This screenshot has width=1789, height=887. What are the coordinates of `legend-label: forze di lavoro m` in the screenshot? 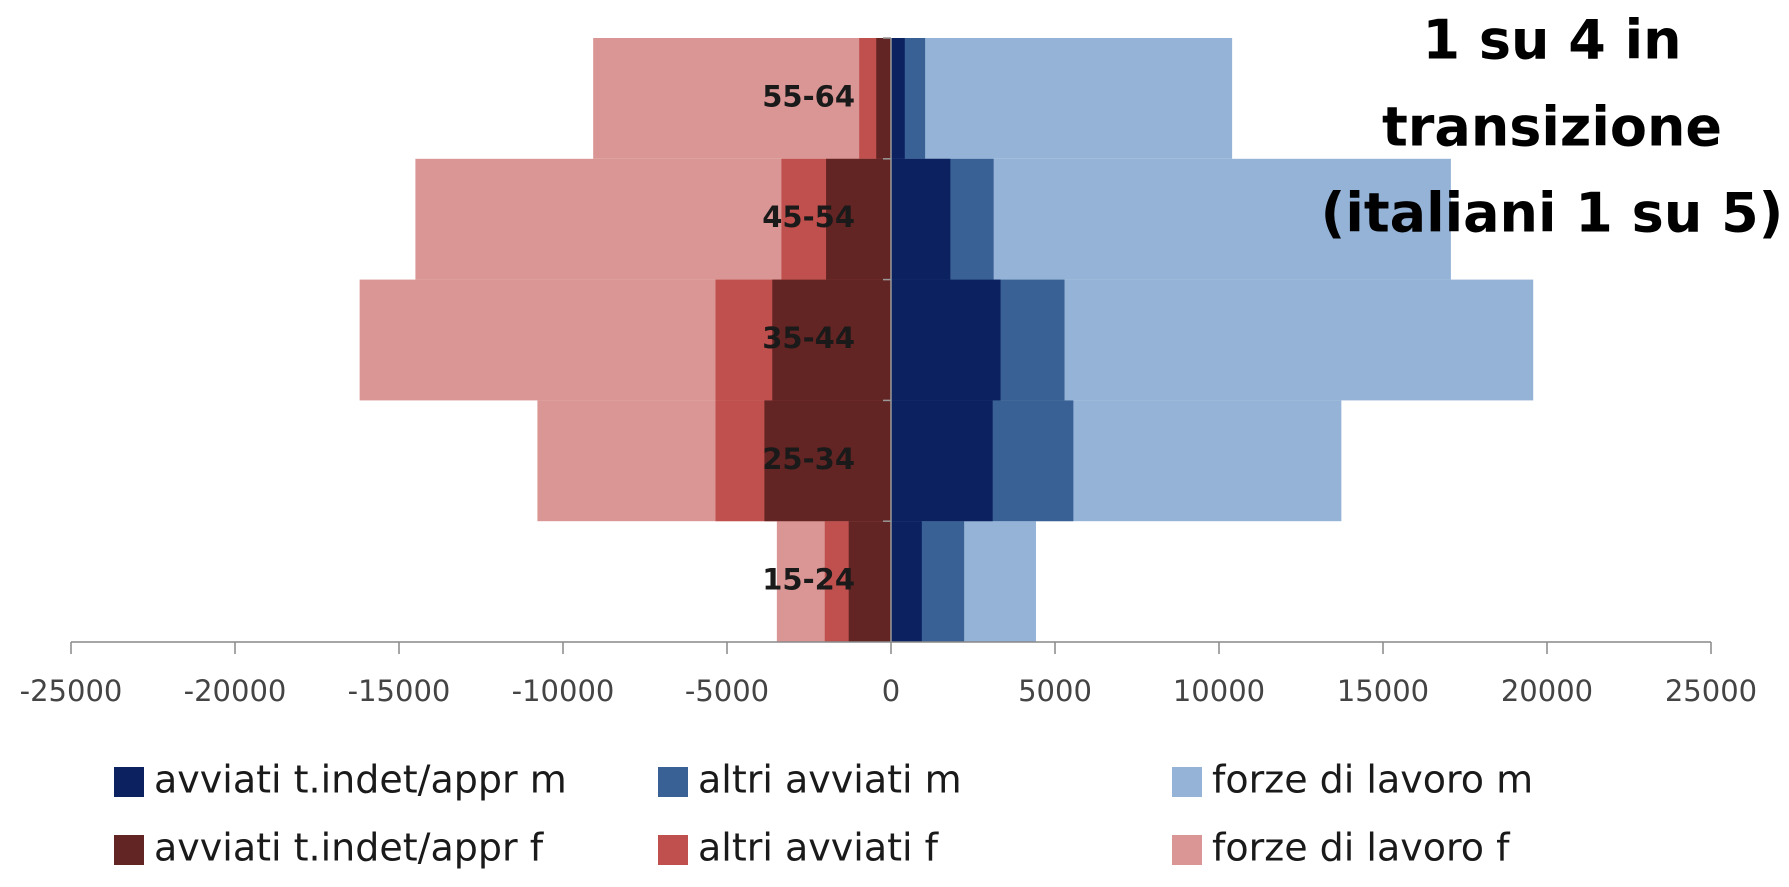 It's located at (1372, 780).